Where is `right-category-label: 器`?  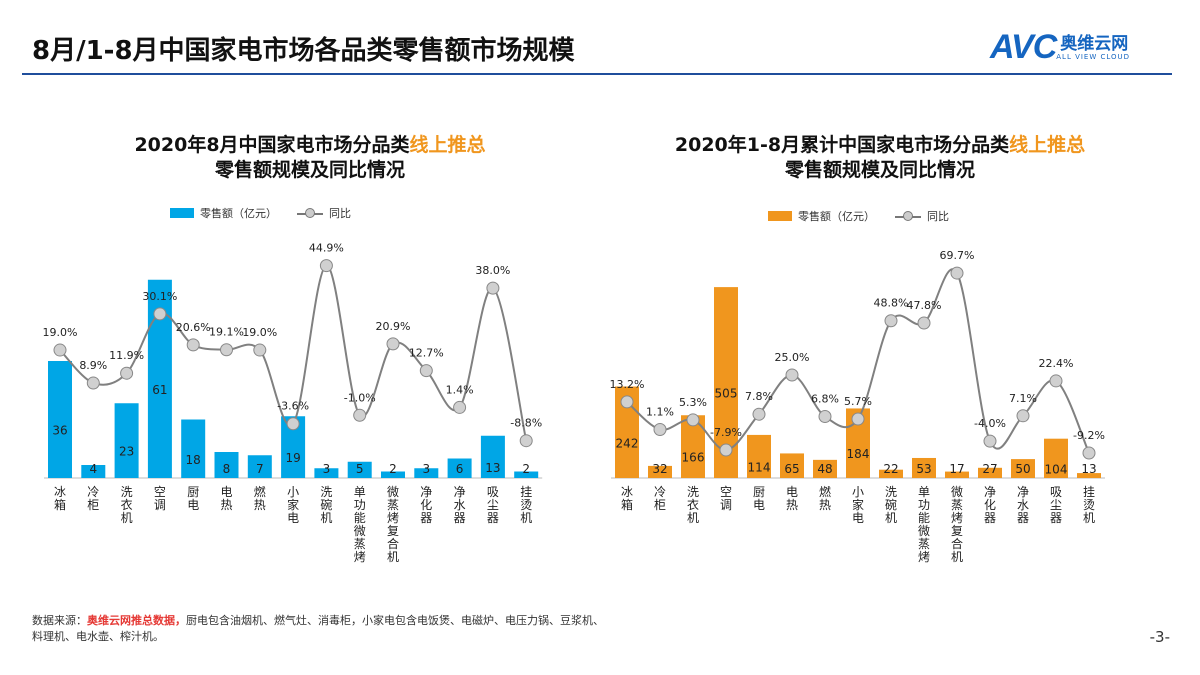 right-category-label: 器 is located at coordinates (990, 518).